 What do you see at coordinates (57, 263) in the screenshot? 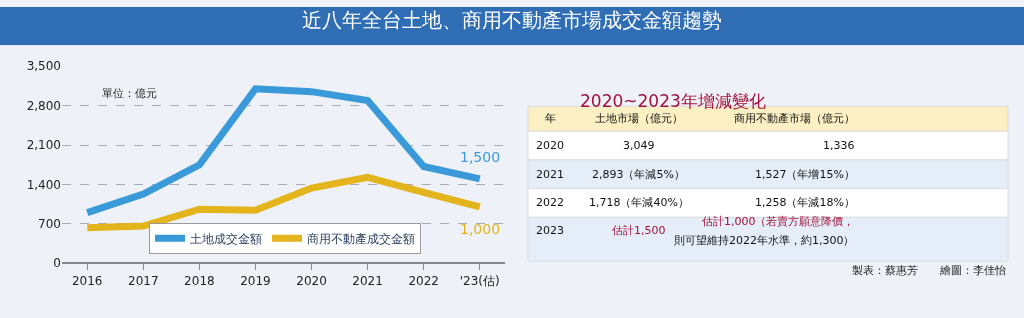
I see `y-tick-label: 0` at bounding box center [57, 263].